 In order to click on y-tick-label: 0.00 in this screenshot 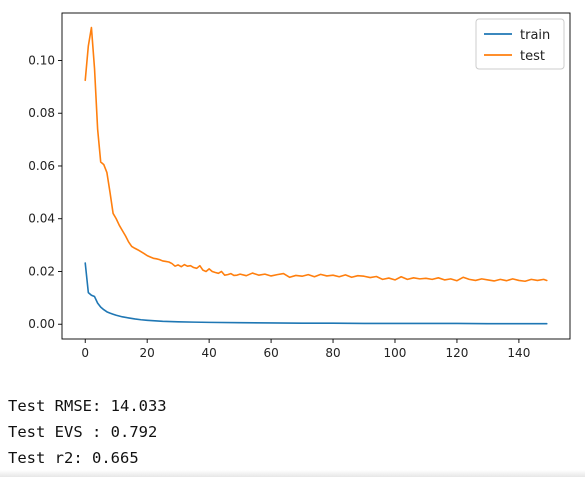, I will do `click(41, 324)`.